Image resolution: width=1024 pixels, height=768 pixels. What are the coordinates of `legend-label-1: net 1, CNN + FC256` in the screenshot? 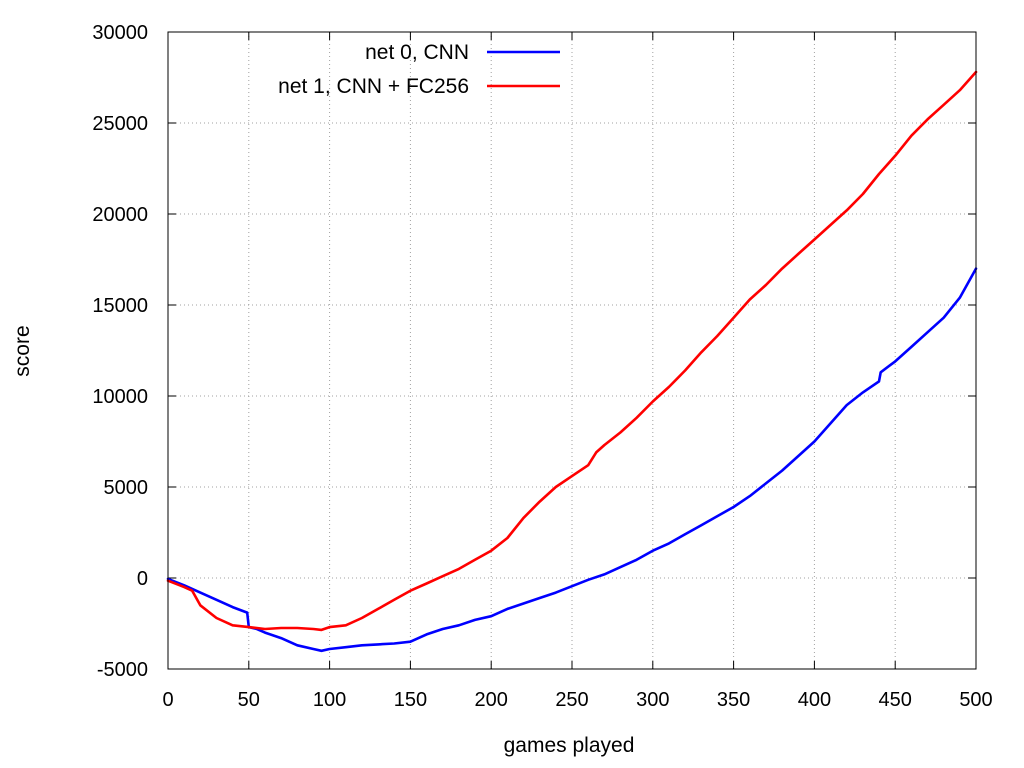 It's located at (373, 86).